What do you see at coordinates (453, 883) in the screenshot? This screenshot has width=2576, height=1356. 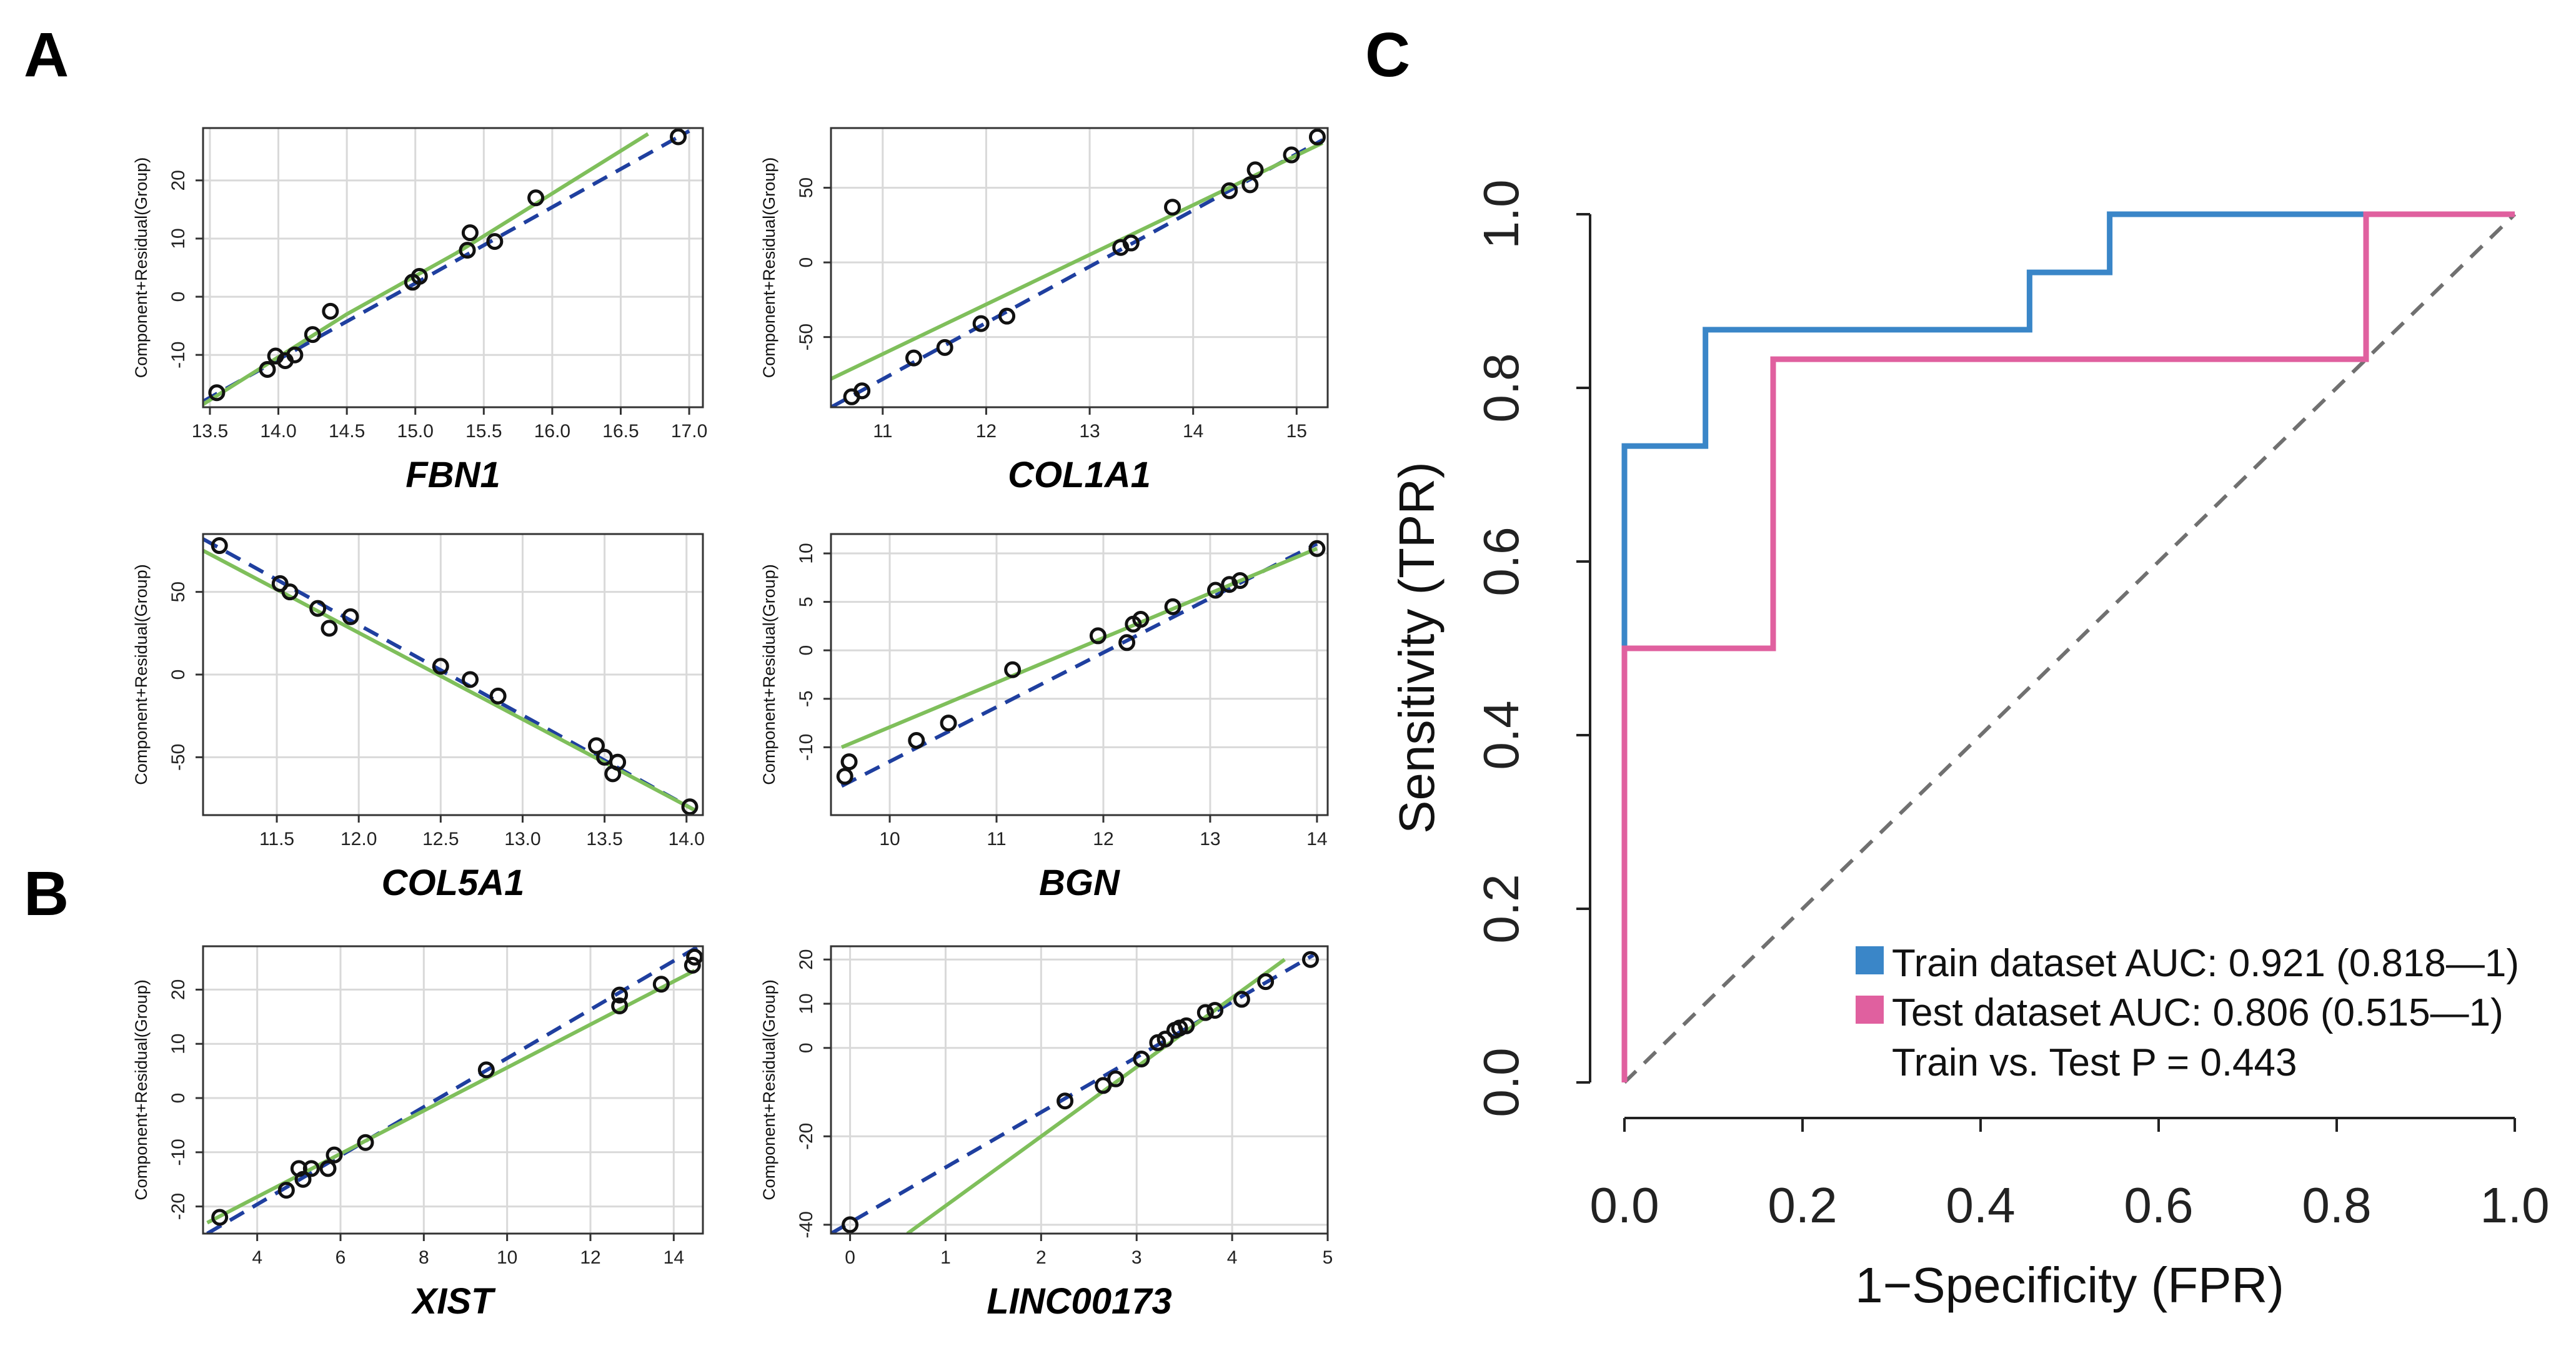 I see `gene-label: COL5A1` at bounding box center [453, 883].